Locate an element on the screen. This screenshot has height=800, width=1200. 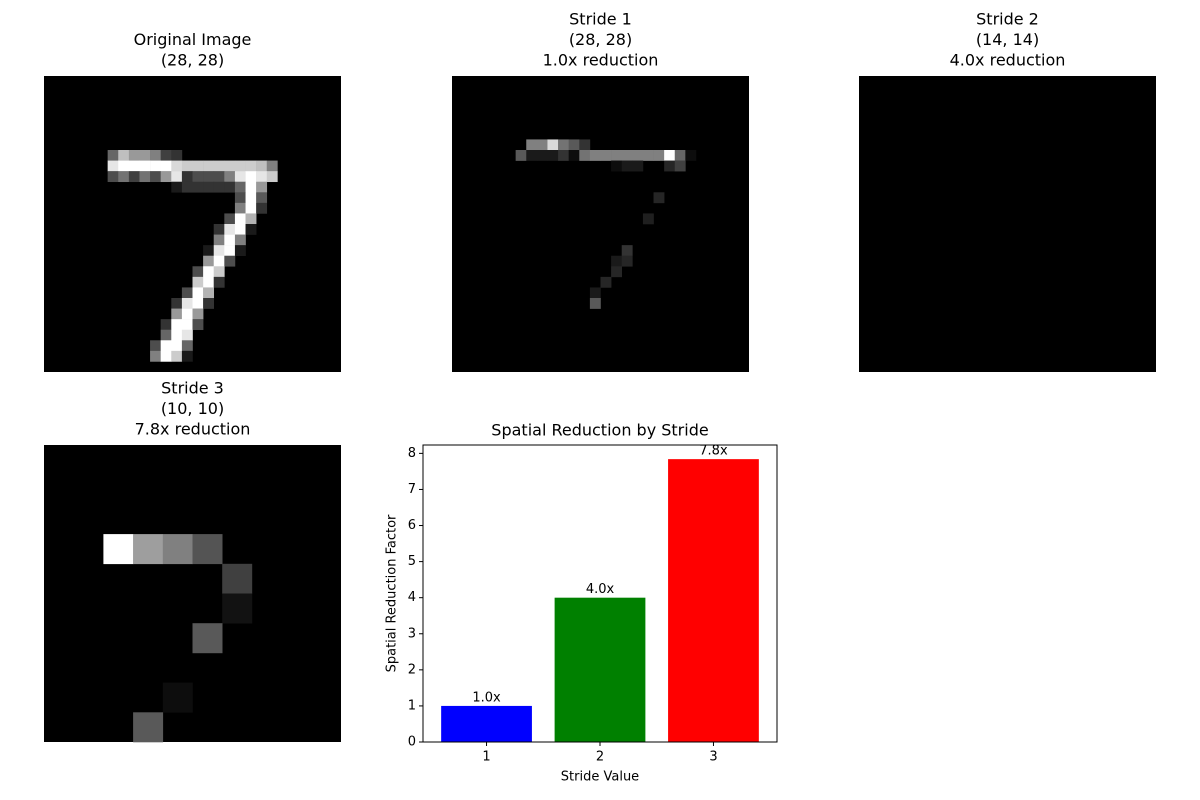
y-tick-label: 6 is located at coordinates (412, 525).